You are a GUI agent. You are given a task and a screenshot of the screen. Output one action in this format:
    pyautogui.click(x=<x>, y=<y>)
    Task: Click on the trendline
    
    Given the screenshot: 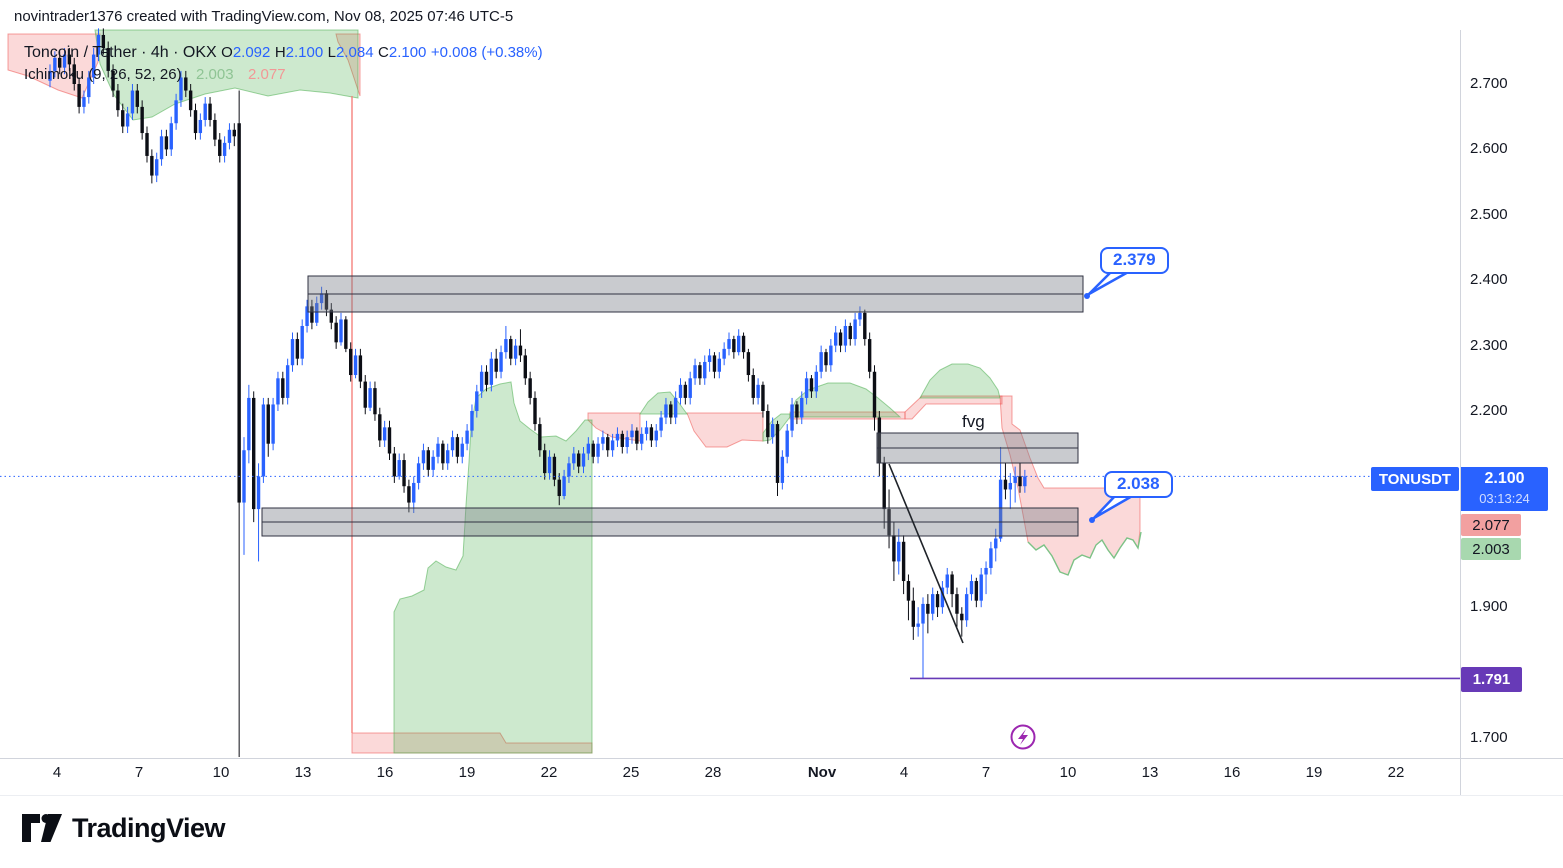 What is the action you would take?
    pyautogui.click(x=926, y=553)
    